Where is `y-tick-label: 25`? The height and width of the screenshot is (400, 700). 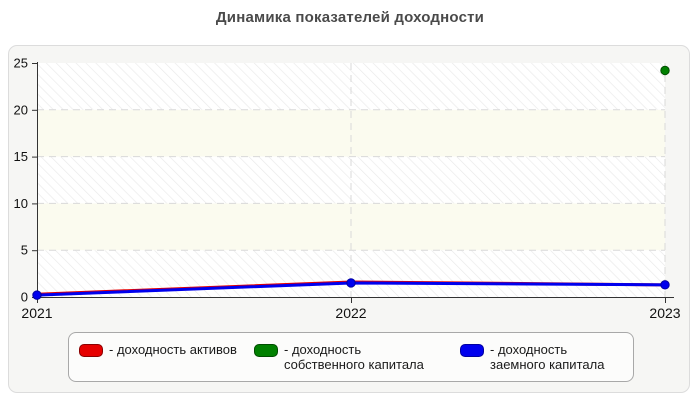
y-tick-label: 25 is located at coordinates (21, 63).